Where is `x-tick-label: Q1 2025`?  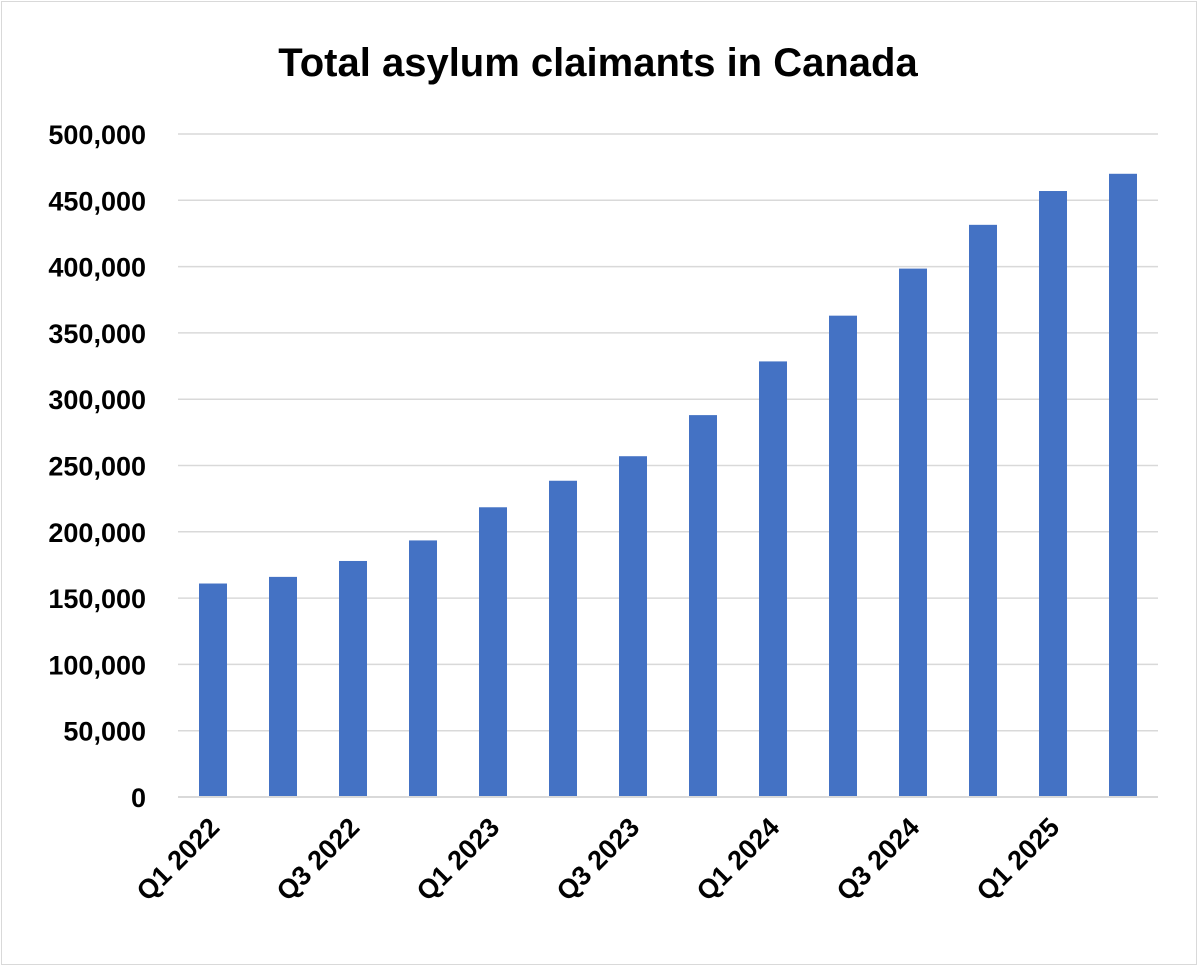 x-tick-label: Q1 2025 is located at coordinates (1018, 859).